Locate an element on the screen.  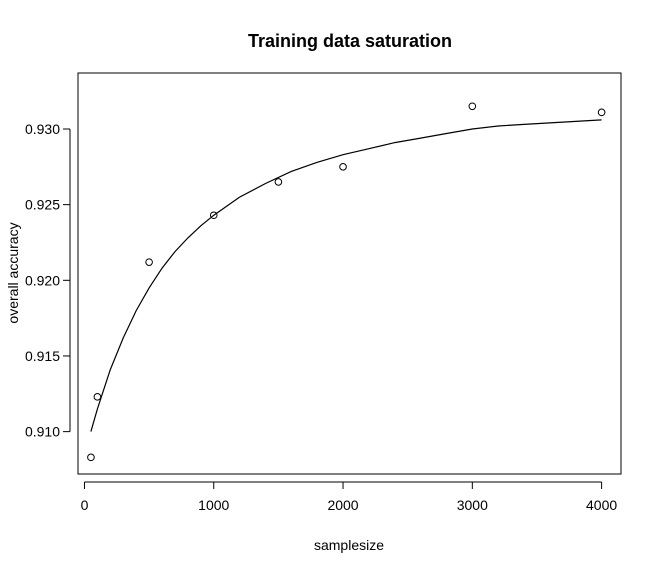
y-tick-label: 0.930 is located at coordinates (42, 129).